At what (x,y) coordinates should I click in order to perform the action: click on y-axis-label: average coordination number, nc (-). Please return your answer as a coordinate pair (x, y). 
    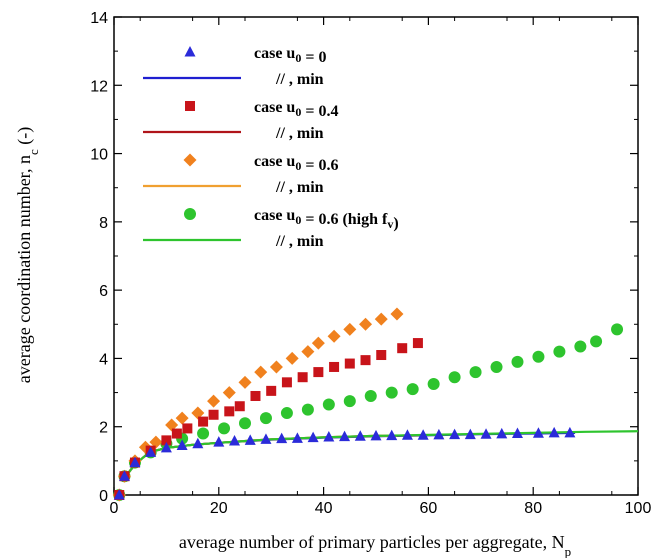
    Looking at the image, I should click on (27, 255).